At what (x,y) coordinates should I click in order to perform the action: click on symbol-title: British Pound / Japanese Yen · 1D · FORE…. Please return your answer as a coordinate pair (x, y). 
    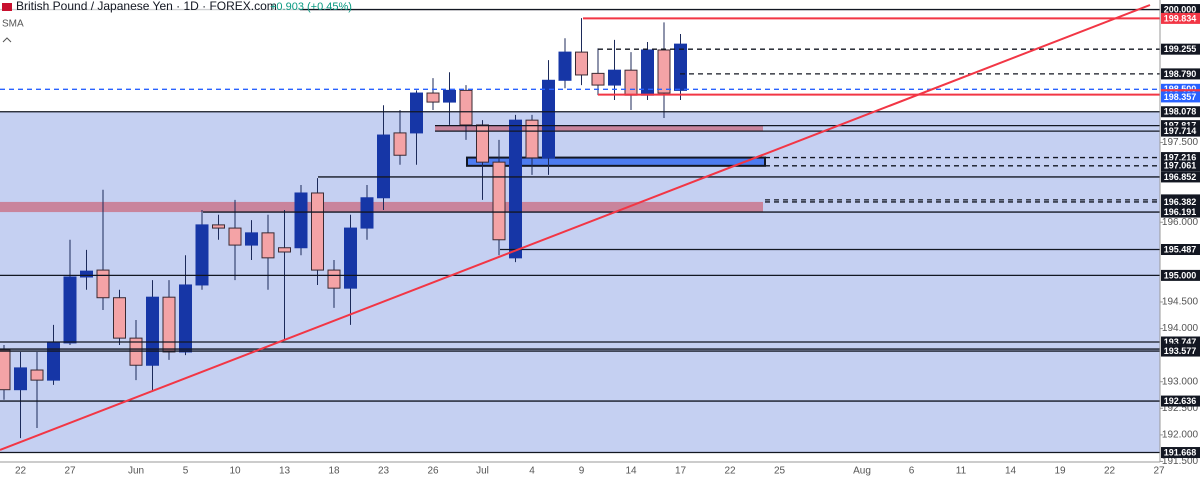
    Looking at the image, I should click on (146, 6).